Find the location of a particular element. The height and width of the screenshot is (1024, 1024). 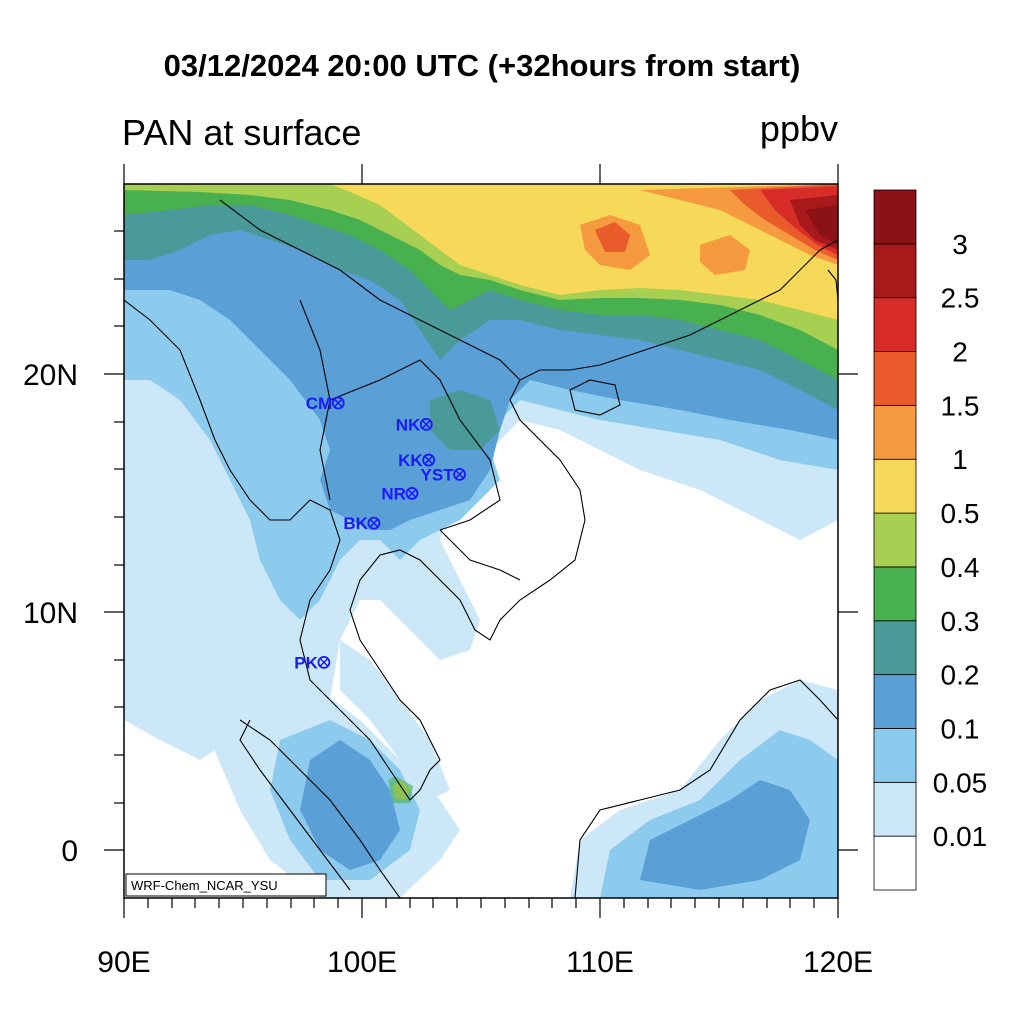

border-china is located at coordinates (370, 290).